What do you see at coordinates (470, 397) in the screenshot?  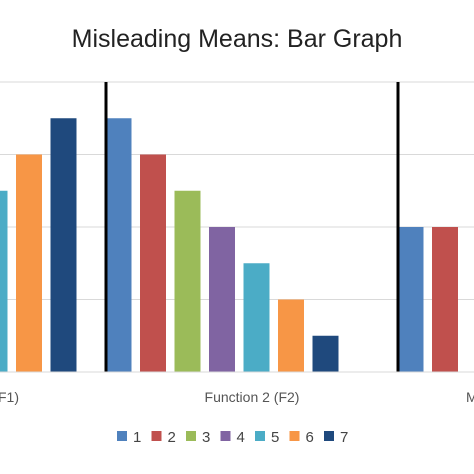 I see `category-label: M` at bounding box center [470, 397].